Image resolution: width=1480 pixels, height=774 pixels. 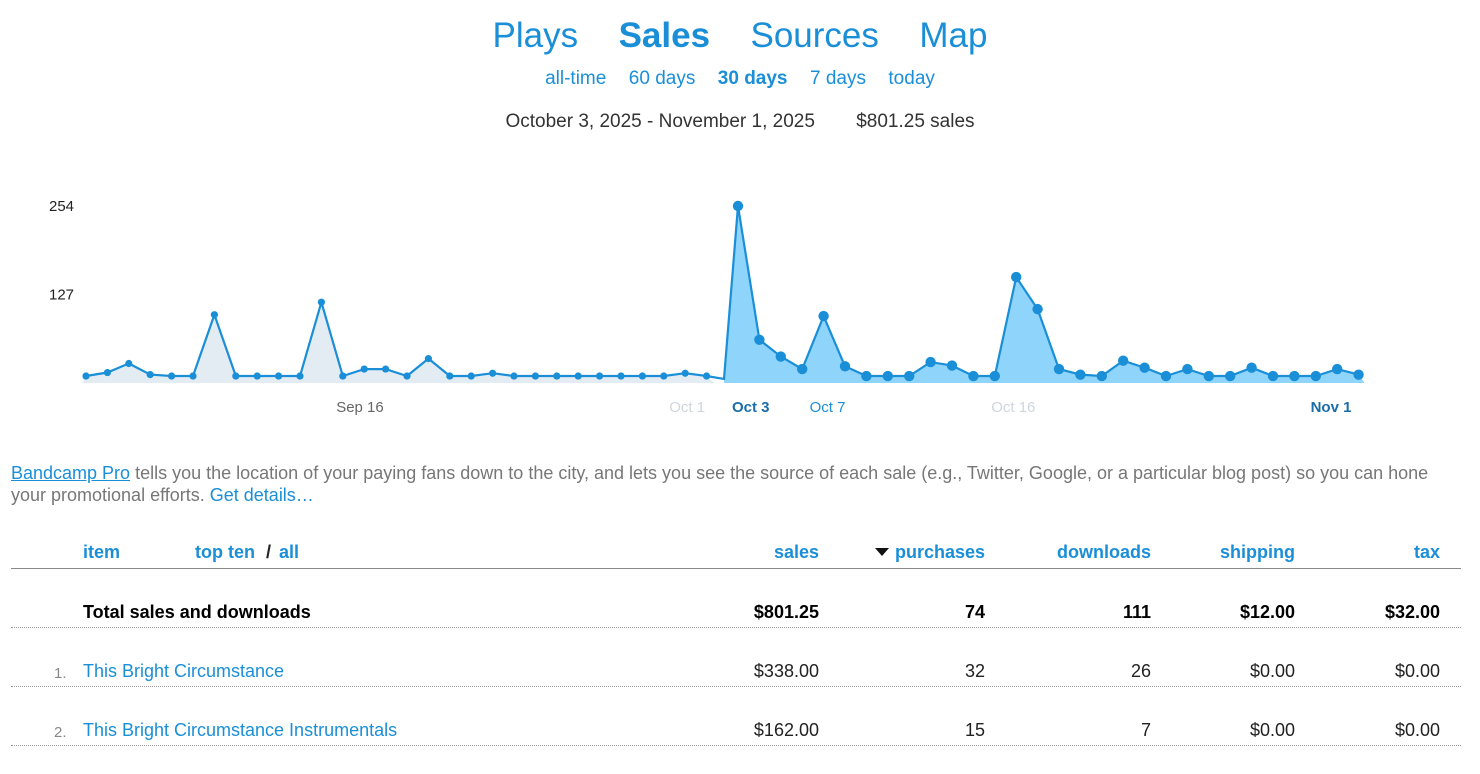 I want to click on range-tabs: all-time 60 days 30 days 7 days today, so click(x=740, y=79).